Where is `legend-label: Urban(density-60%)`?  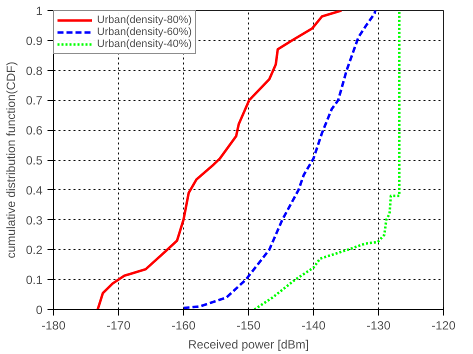 legend-label: Urban(density-60%) is located at coordinates (144, 32).